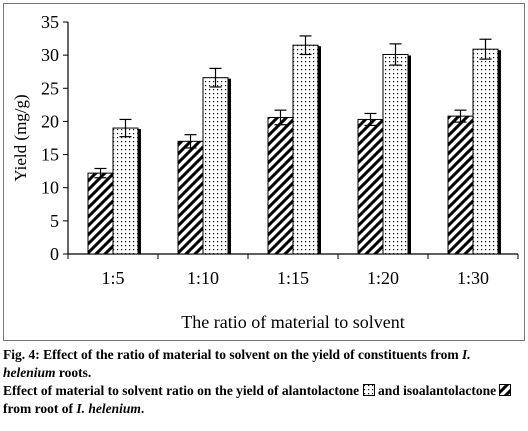  What do you see at coordinates (280, 185) in the screenshot?
I see `bar-isoalantolactone-1:15` at bounding box center [280, 185].